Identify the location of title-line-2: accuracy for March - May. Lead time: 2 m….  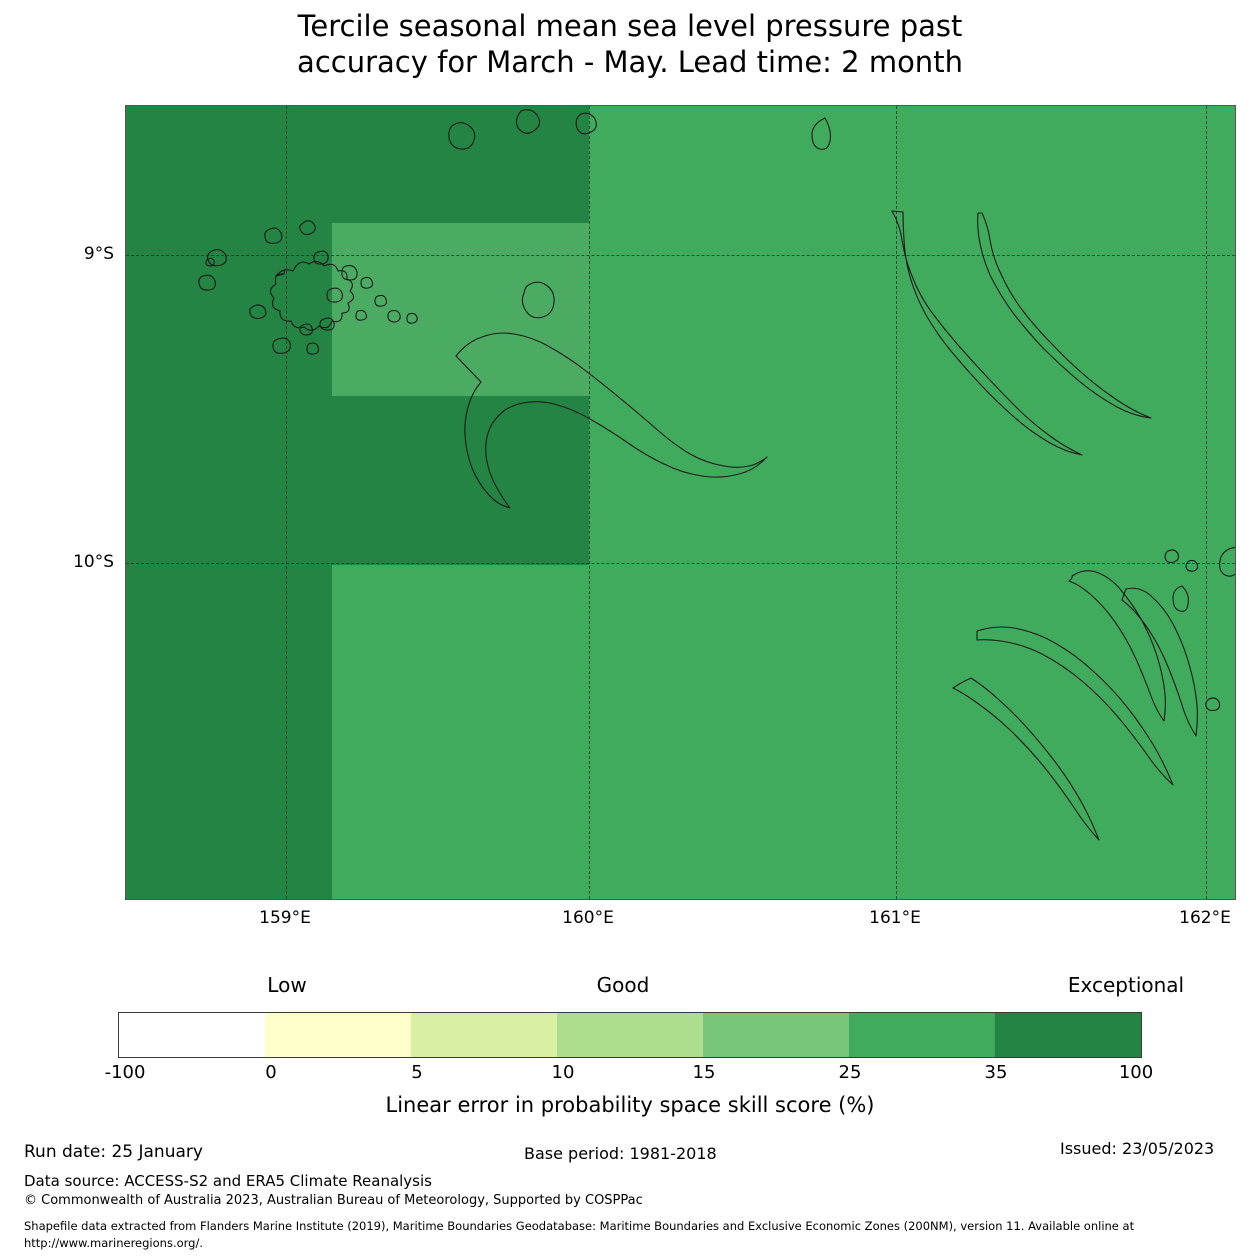
(630, 62).